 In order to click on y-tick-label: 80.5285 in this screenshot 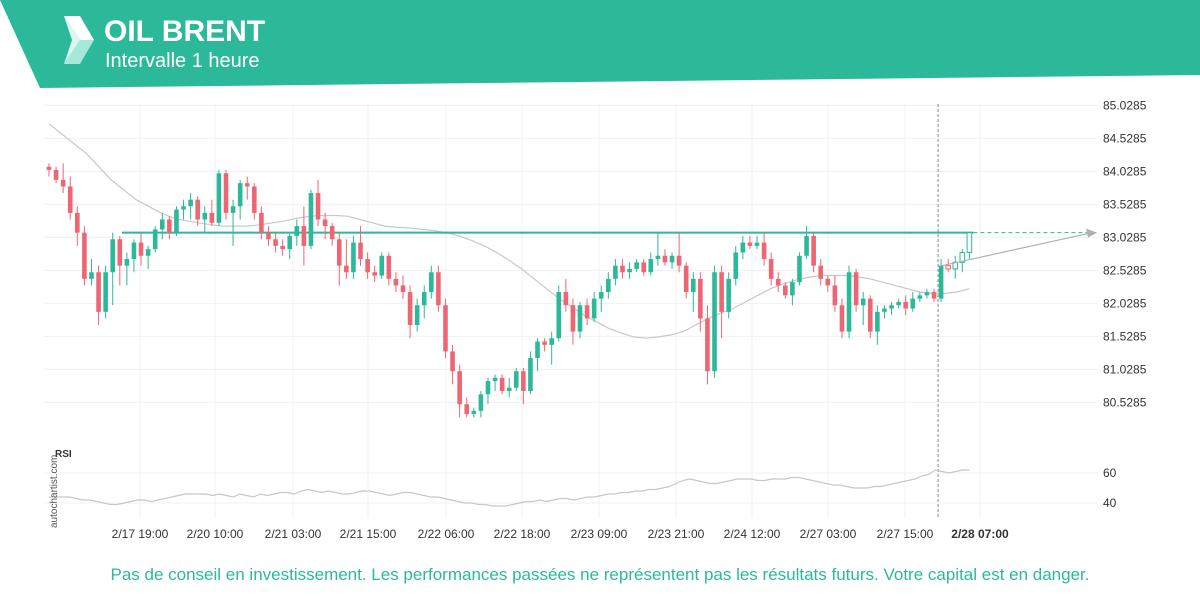, I will do `click(1125, 402)`.